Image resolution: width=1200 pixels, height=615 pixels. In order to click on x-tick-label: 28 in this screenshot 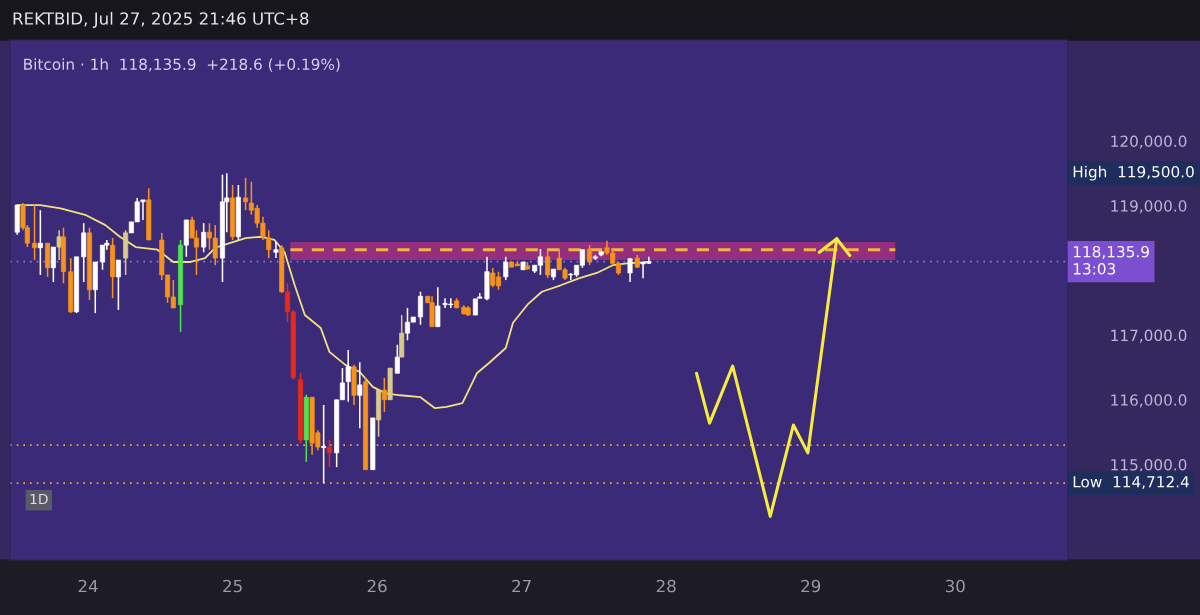, I will do `click(666, 586)`.